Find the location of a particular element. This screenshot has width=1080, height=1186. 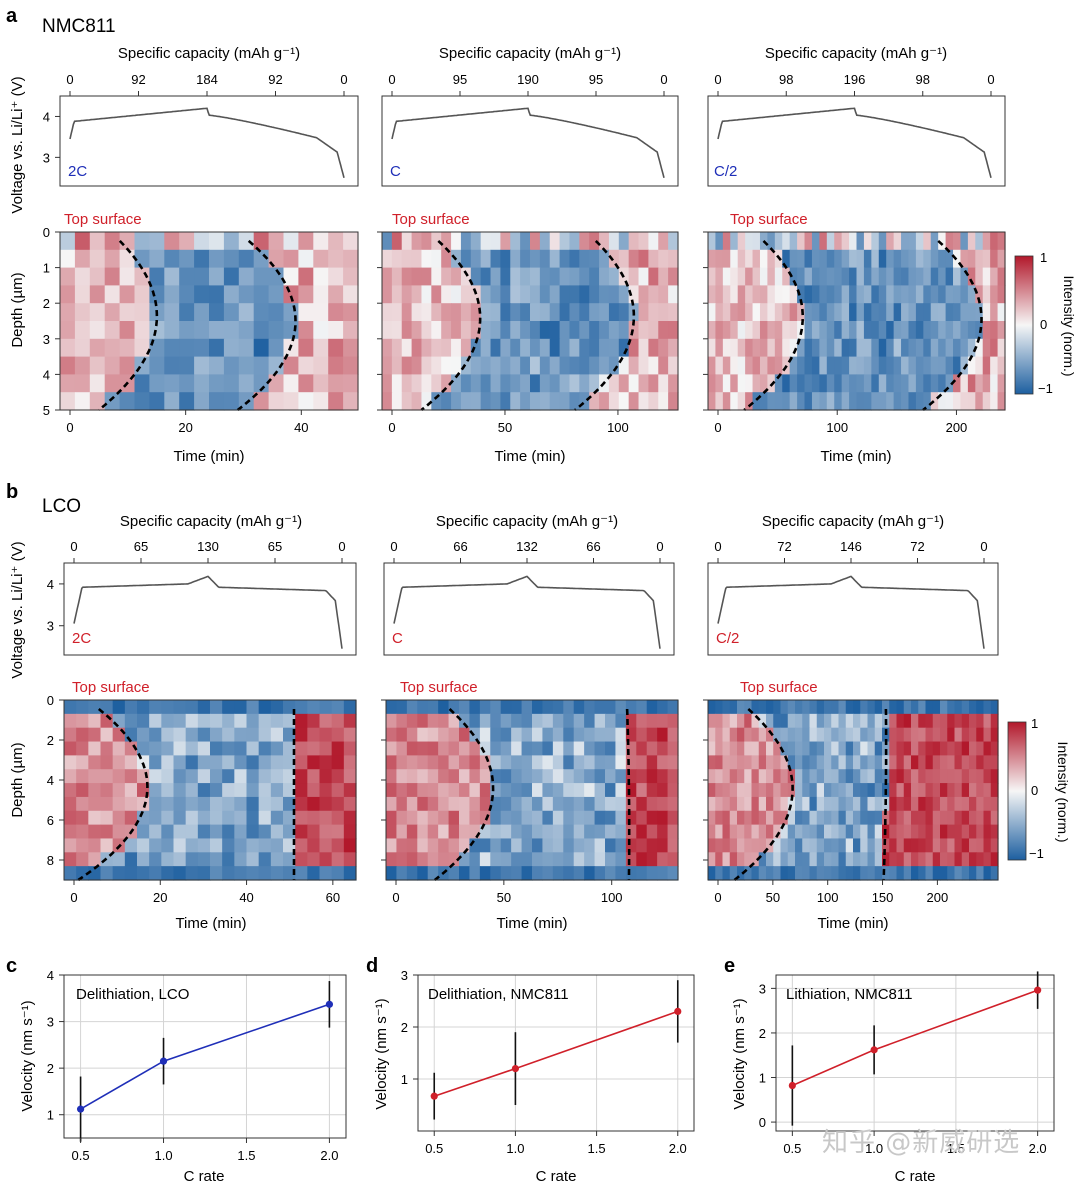

voltage-curve is located at coordinates (208, 612).